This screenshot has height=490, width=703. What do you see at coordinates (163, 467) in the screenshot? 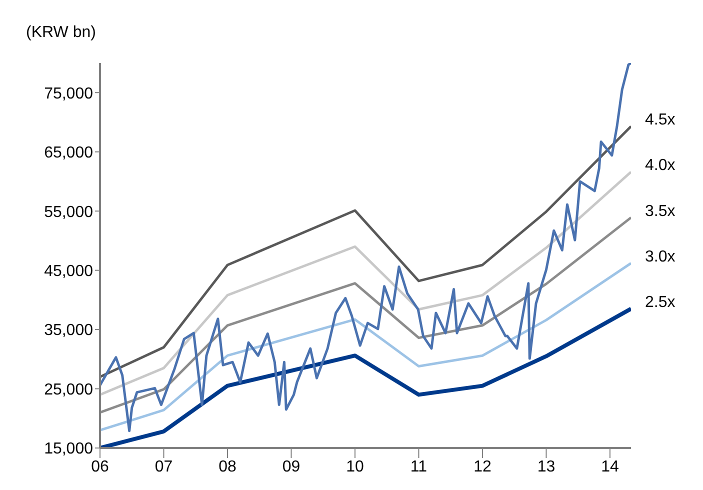
I see `x-tick-label: 07` at bounding box center [163, 467].